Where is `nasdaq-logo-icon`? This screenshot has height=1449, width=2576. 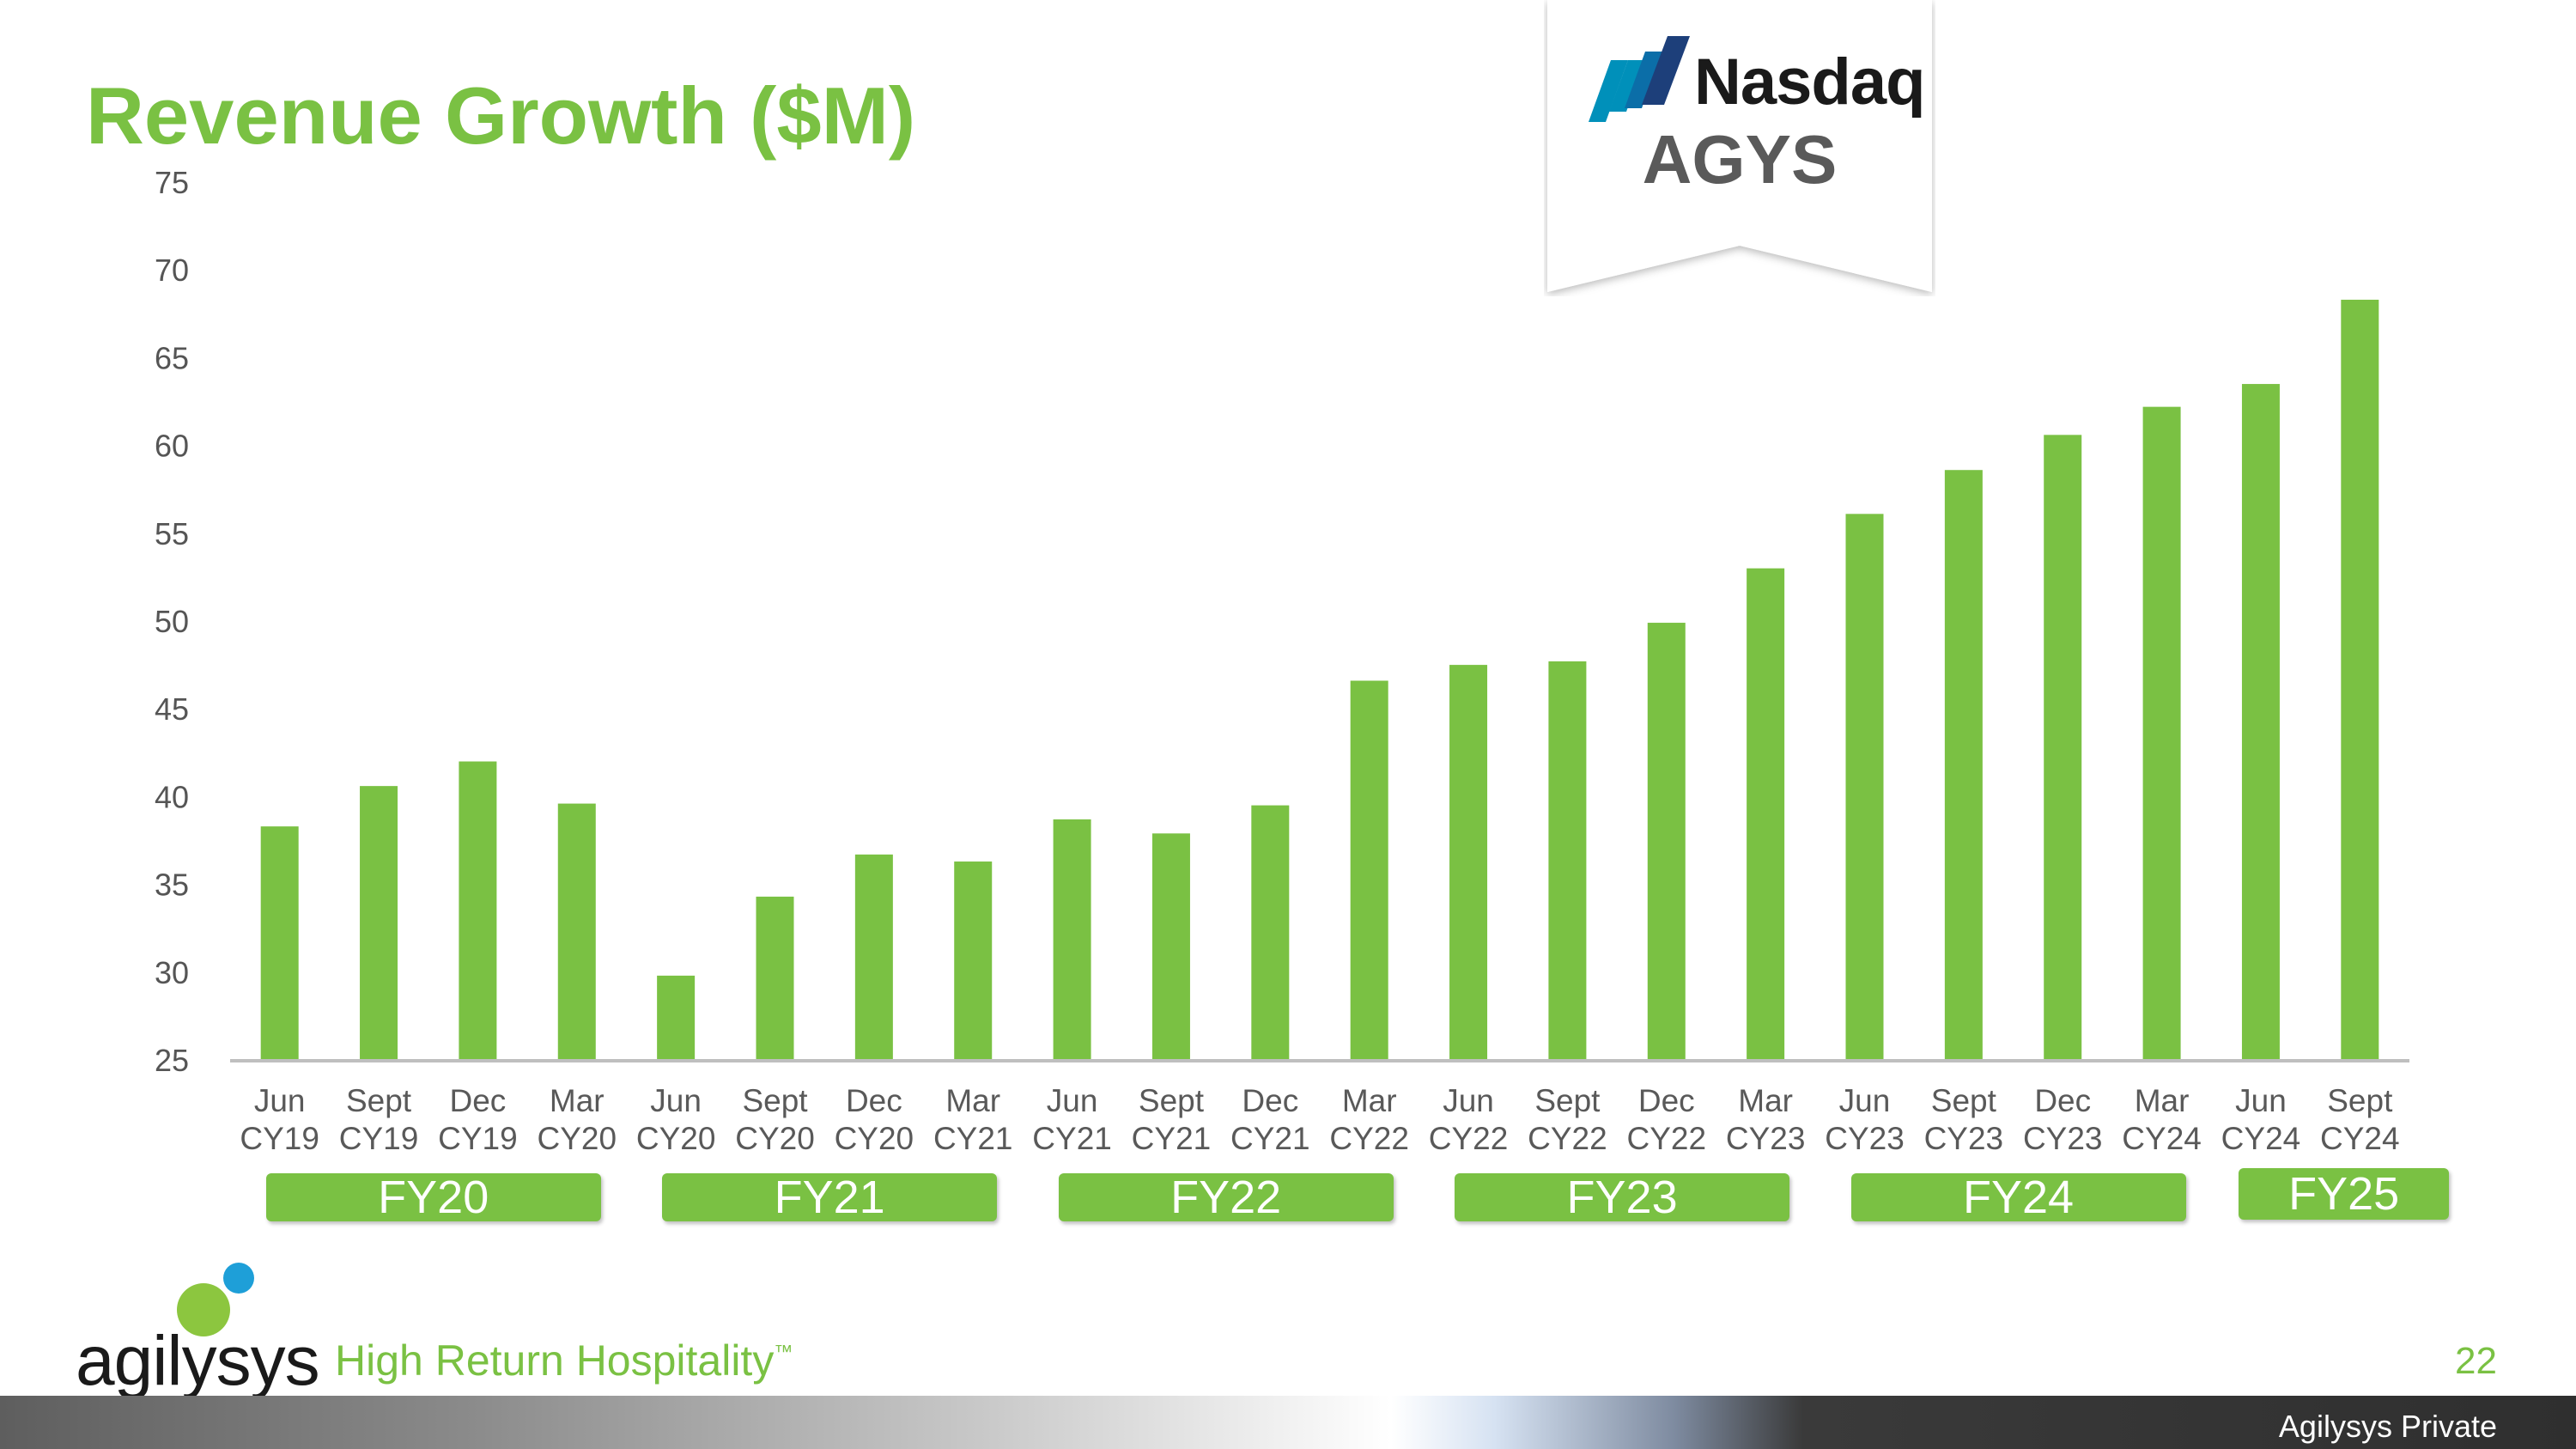
nasdaq-logo-icon is located at coordinates (1639, 79).